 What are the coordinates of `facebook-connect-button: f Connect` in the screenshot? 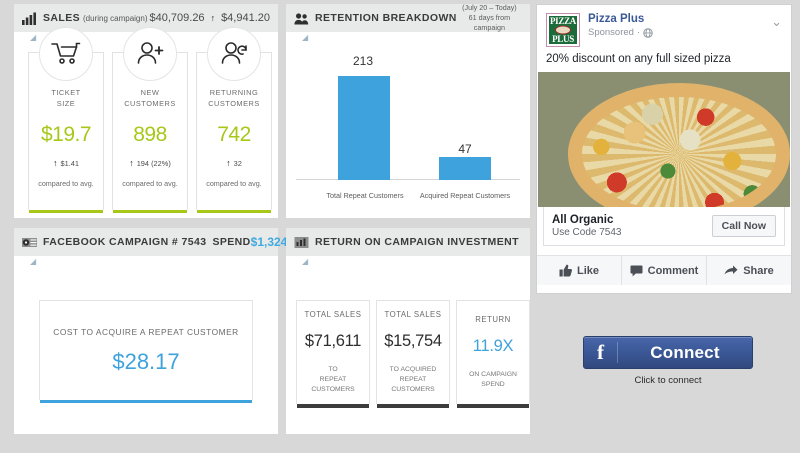 It's located at (668, 352).